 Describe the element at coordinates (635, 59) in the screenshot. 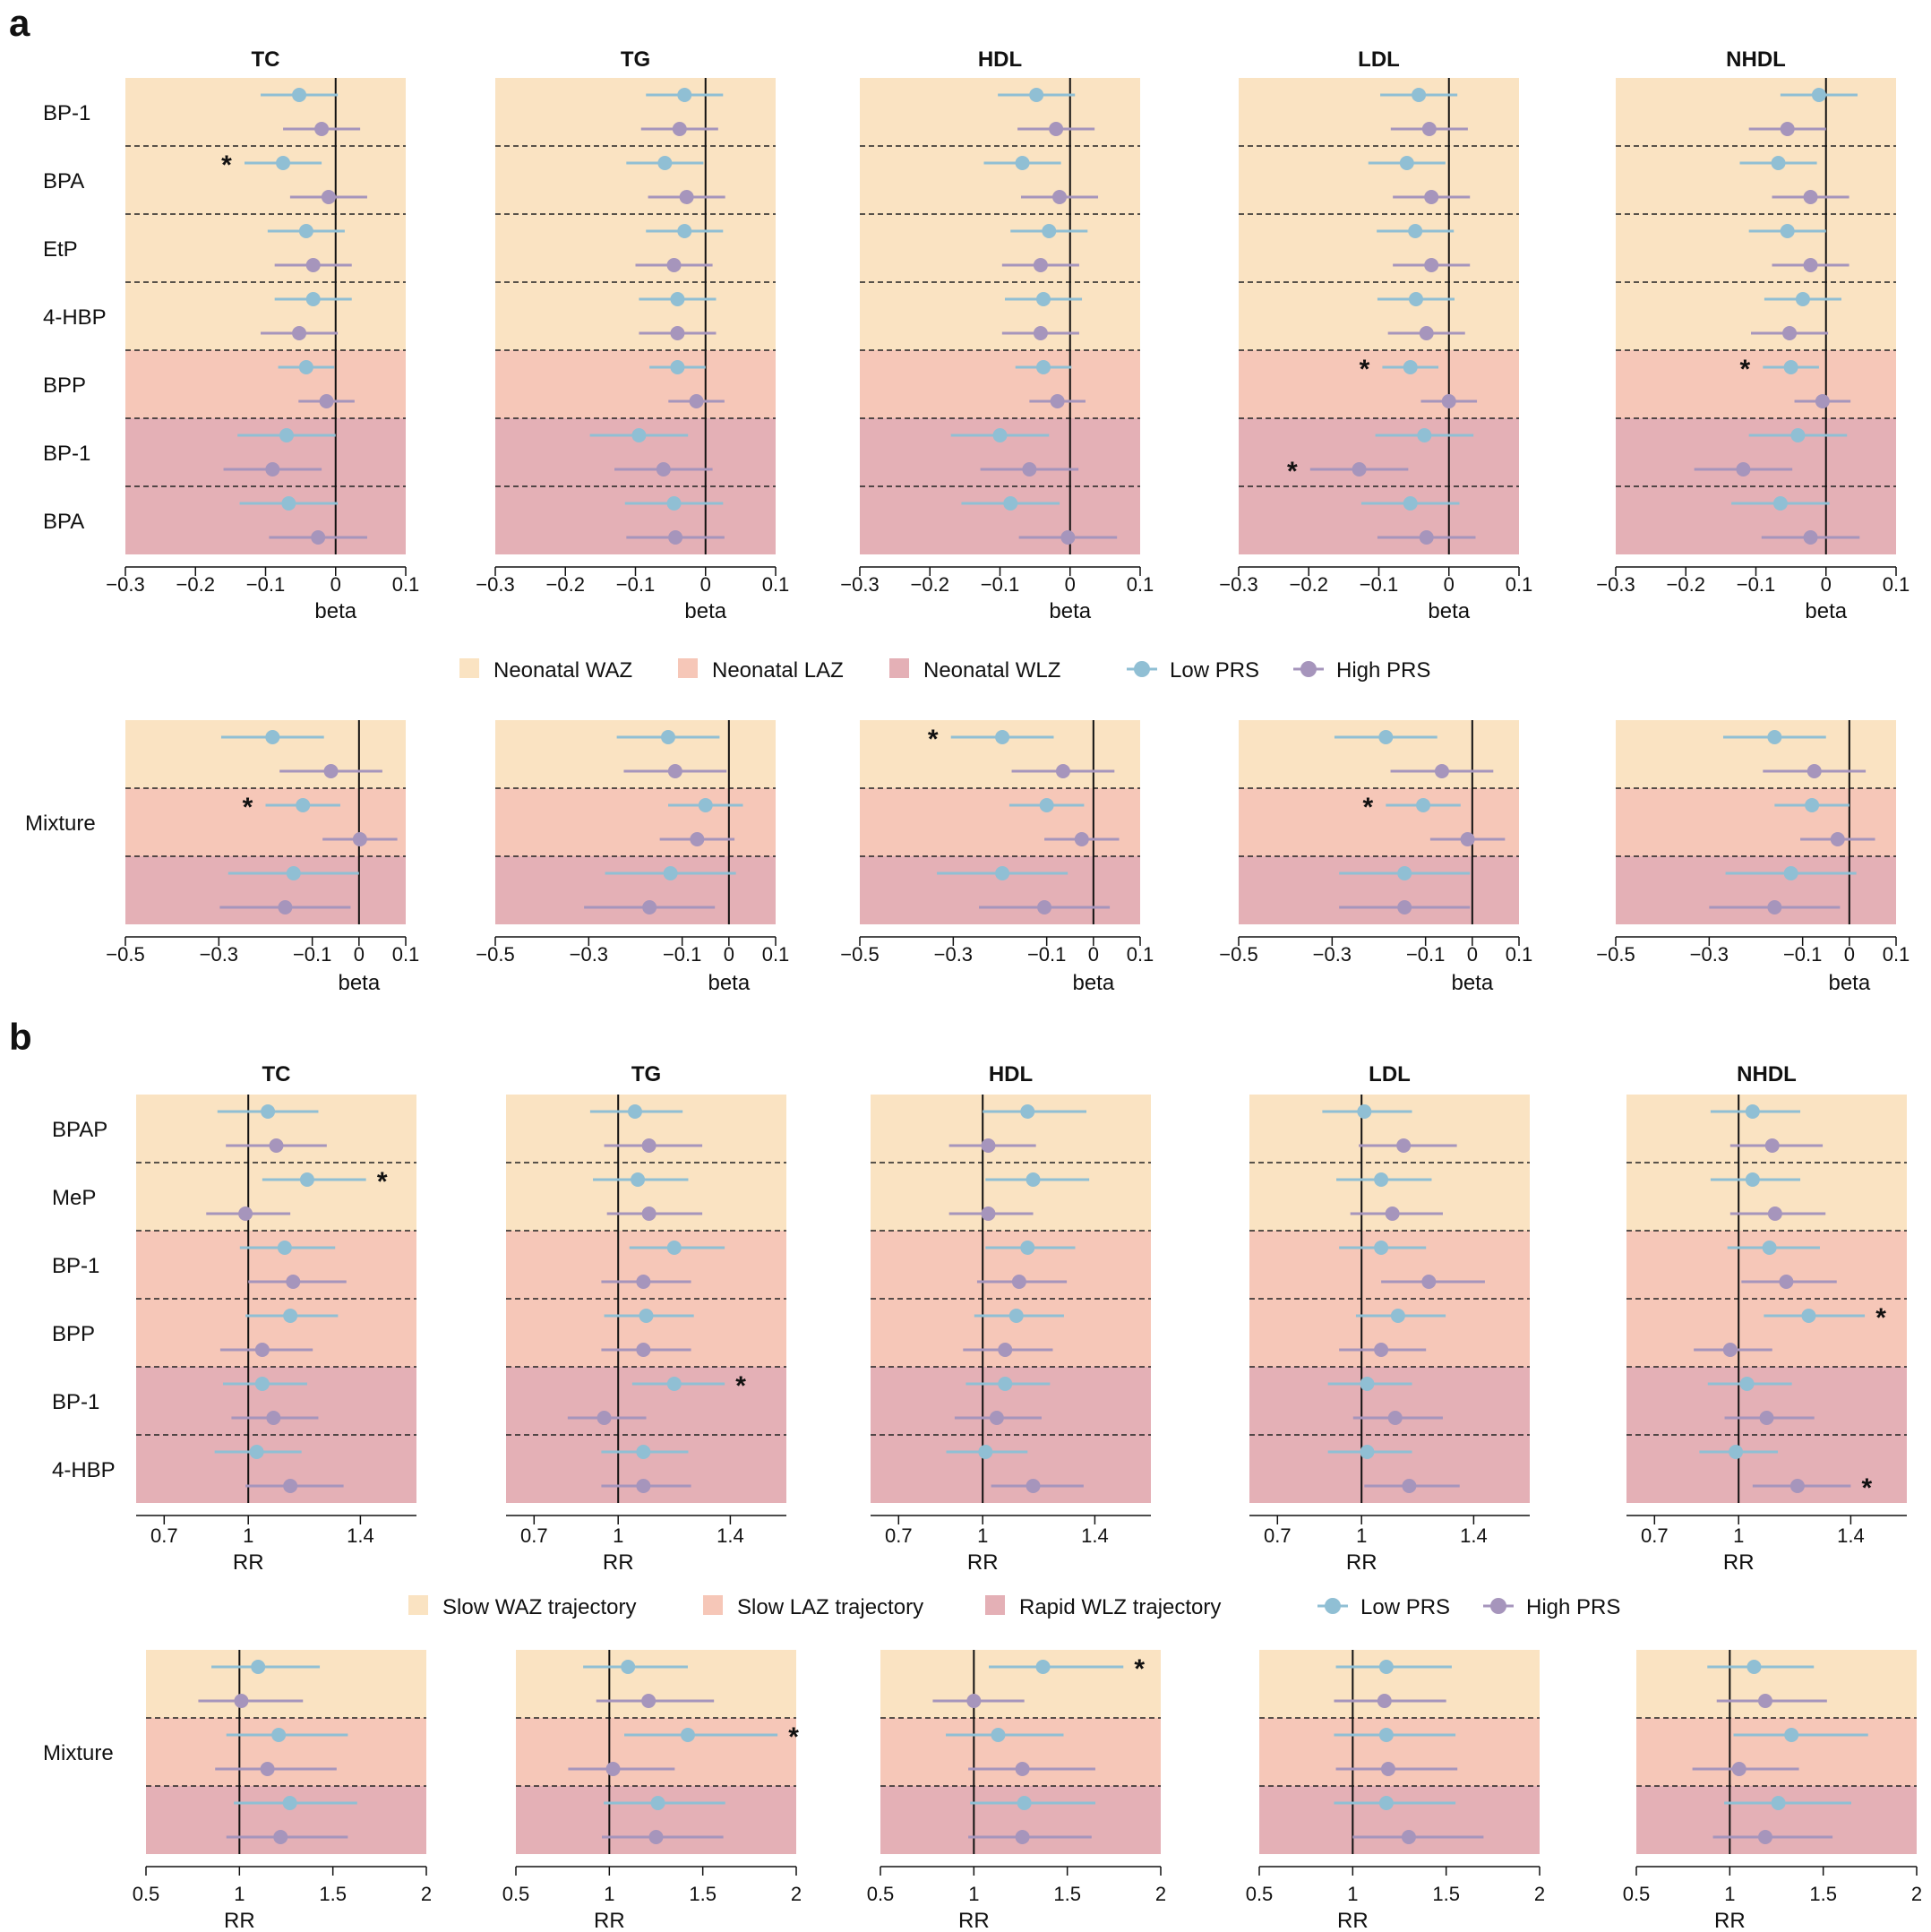

I see `outcome-title-tg: TG` at that location.